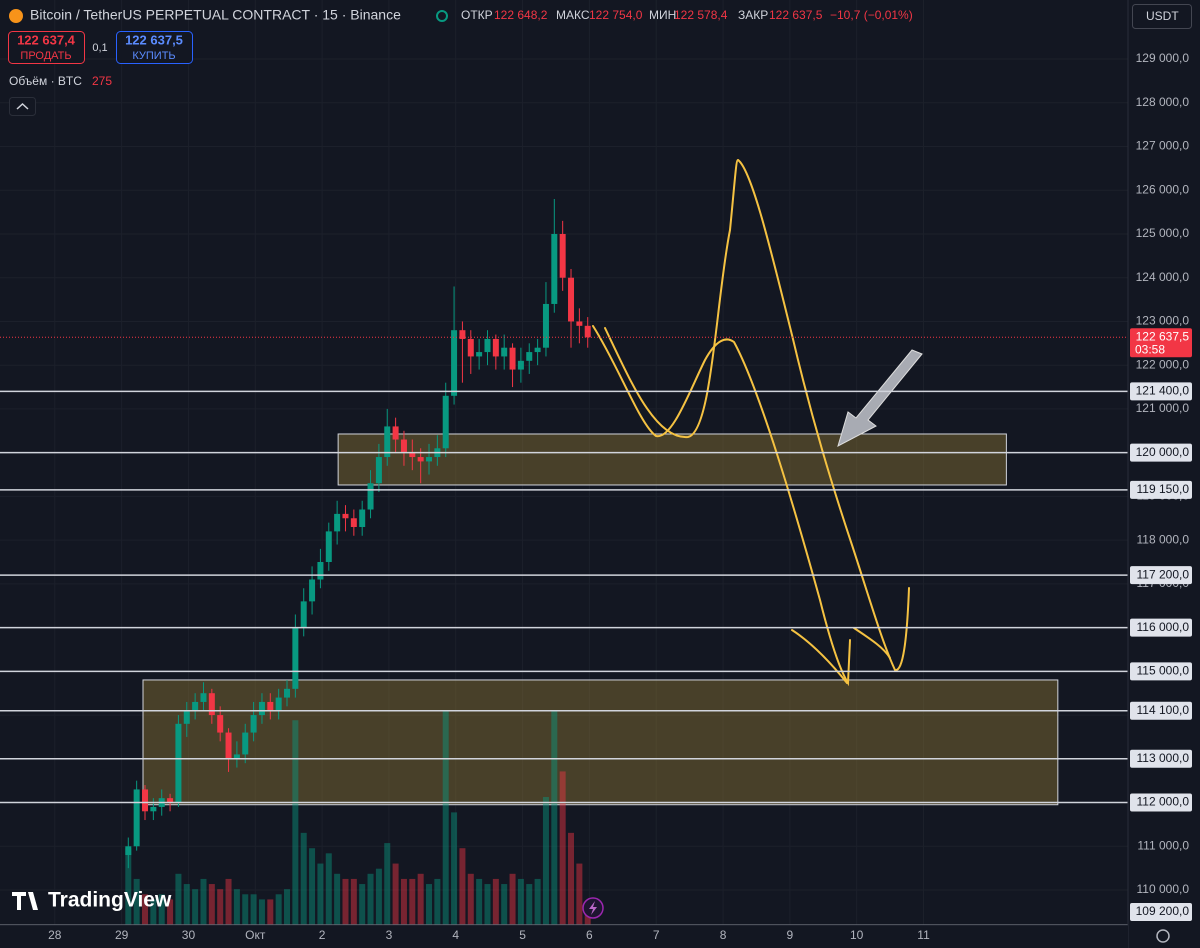 This screenshot has width=1200, height=948. Describe the element at coordinates (16, 16) in the screenshot. I see `coin-icon` at that location.